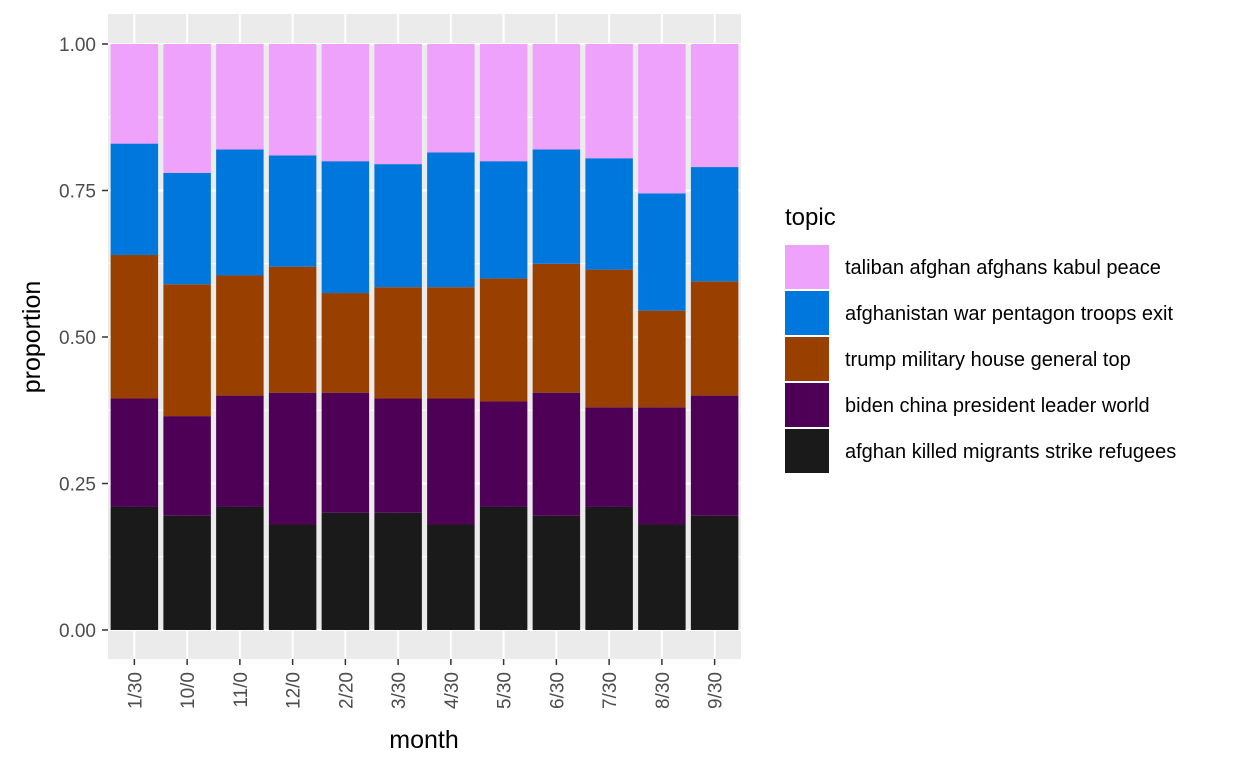 This screenshot has width=1248, height=768. What do you see at coordinates (505, 690) in the screenshot?
I see `x-tick-label: 5/30` at bounding box center [505, 690].